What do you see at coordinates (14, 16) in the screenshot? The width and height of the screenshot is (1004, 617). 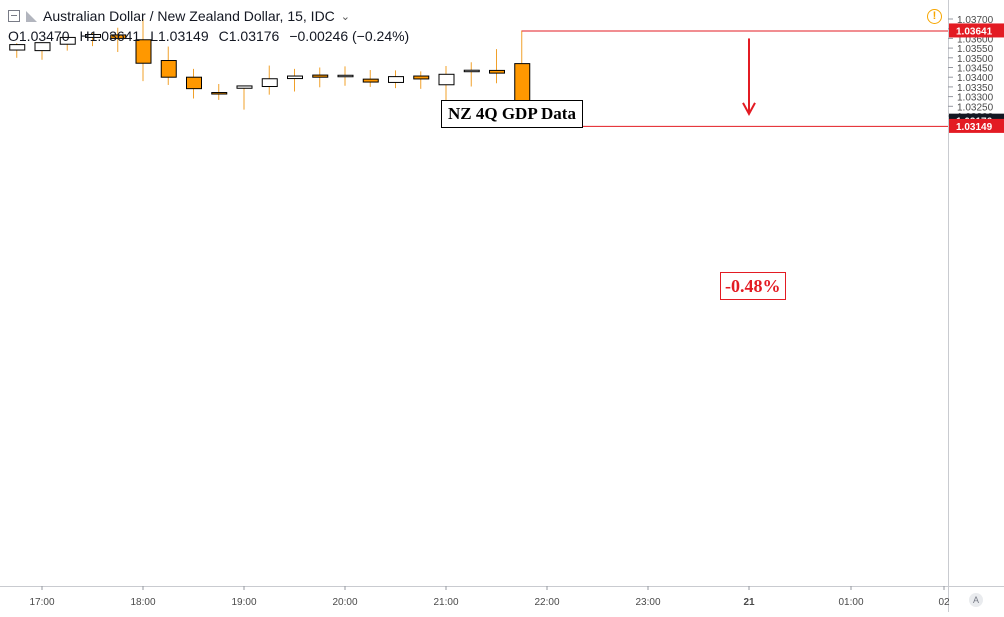 I see `collapse-icon` at bounding box center [14, 16].